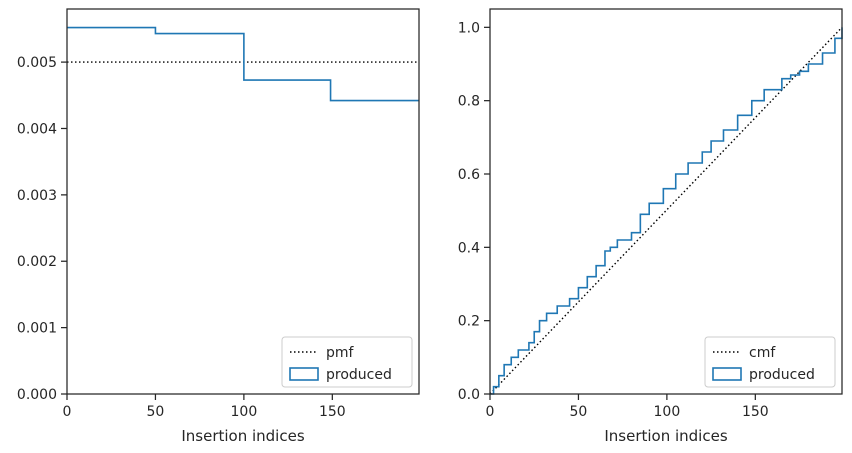 Image resolution: width=852 pixels, height=453 pixels. What do you see at coordinates (762, 353) in the screenshot?
I see `legend-cmf-label: cmf` at bounding box center [762, 353].